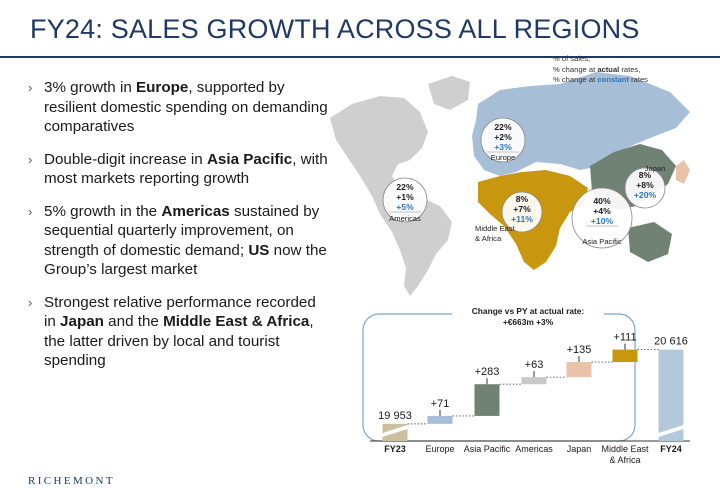 Image resolution: width=720 pixels, height=498 pixels. What do you see at coordinates (534, 449) in the screenshot?
I see `category-label: Americas` at bounding box center [534, 449].